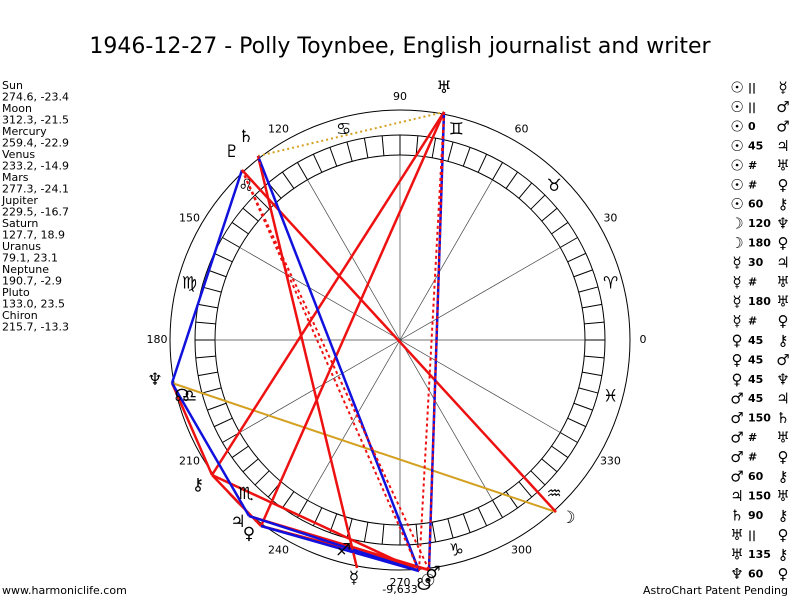 Image resolution: width=800 pixels, height=600 pixels. What do you see at coordinates (343, 129) in the screenshot?
I see `zodiac-sign: ♋` at bounding box center [343, 129].